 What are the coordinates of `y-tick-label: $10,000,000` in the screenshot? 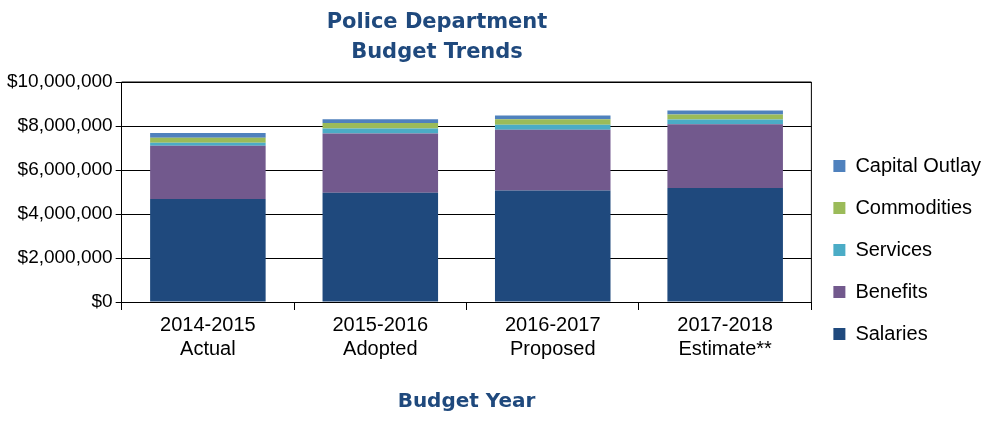 It's located at (59, 81).